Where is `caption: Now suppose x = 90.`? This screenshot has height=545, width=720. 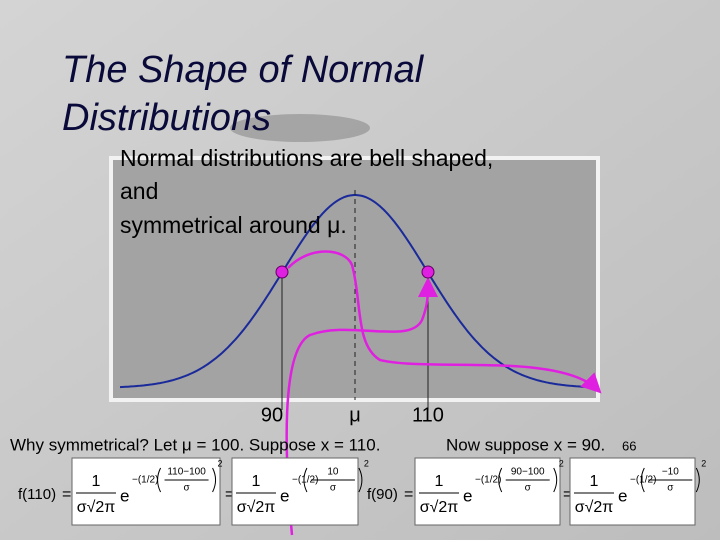
caption: Now suppose x = 90. is located at coordinates (525, 444).